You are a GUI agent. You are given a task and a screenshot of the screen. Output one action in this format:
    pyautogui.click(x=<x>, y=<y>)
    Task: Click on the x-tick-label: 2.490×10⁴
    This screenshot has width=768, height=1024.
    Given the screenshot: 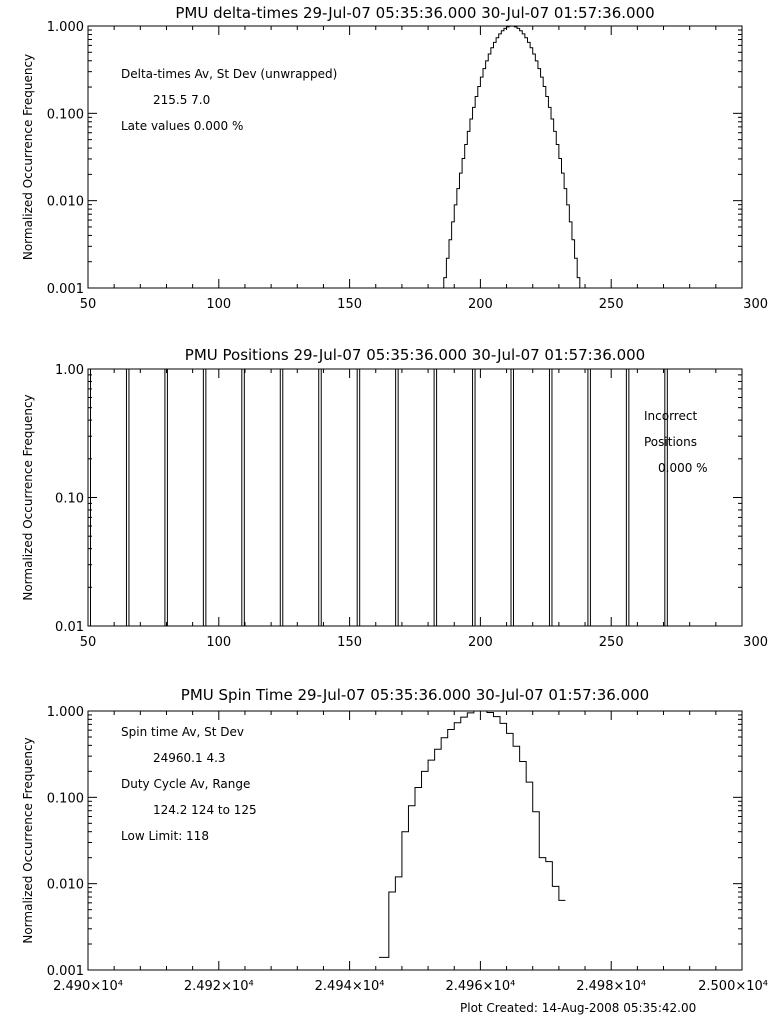 What is the action you would take?
    pyautogui.click(x=88, y=986)
    